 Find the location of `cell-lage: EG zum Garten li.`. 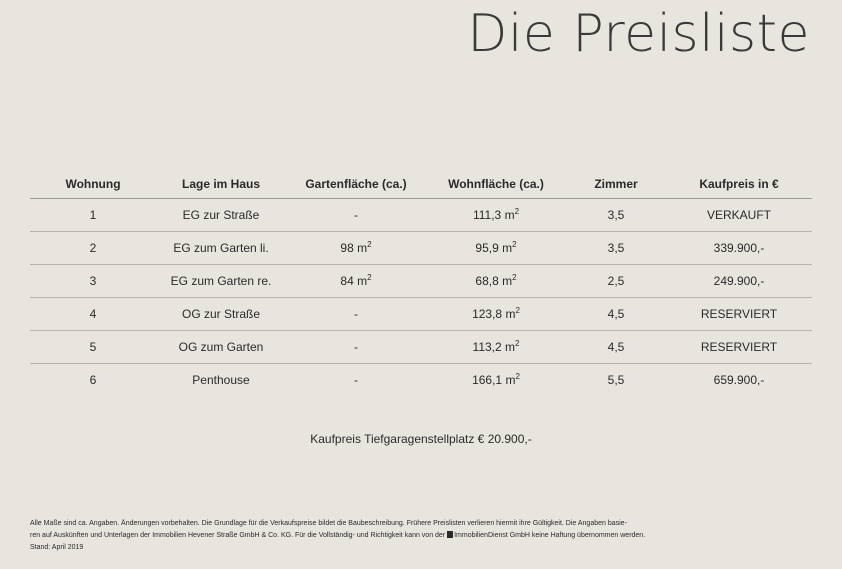

cell-lage: EG zum Garten li. is located at coordinates (221, 248).